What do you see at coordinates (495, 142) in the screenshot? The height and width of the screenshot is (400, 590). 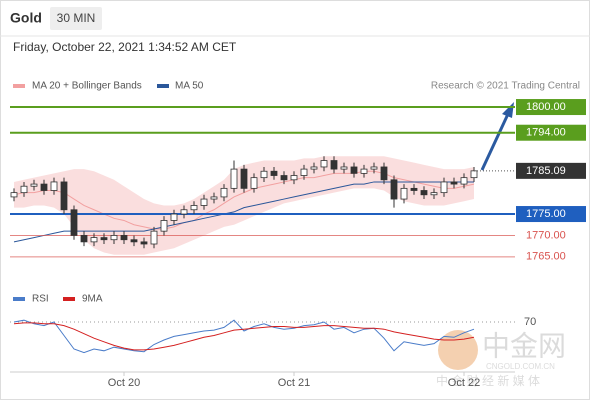 I see `projection-arrow` at bounding box center [495, 142].